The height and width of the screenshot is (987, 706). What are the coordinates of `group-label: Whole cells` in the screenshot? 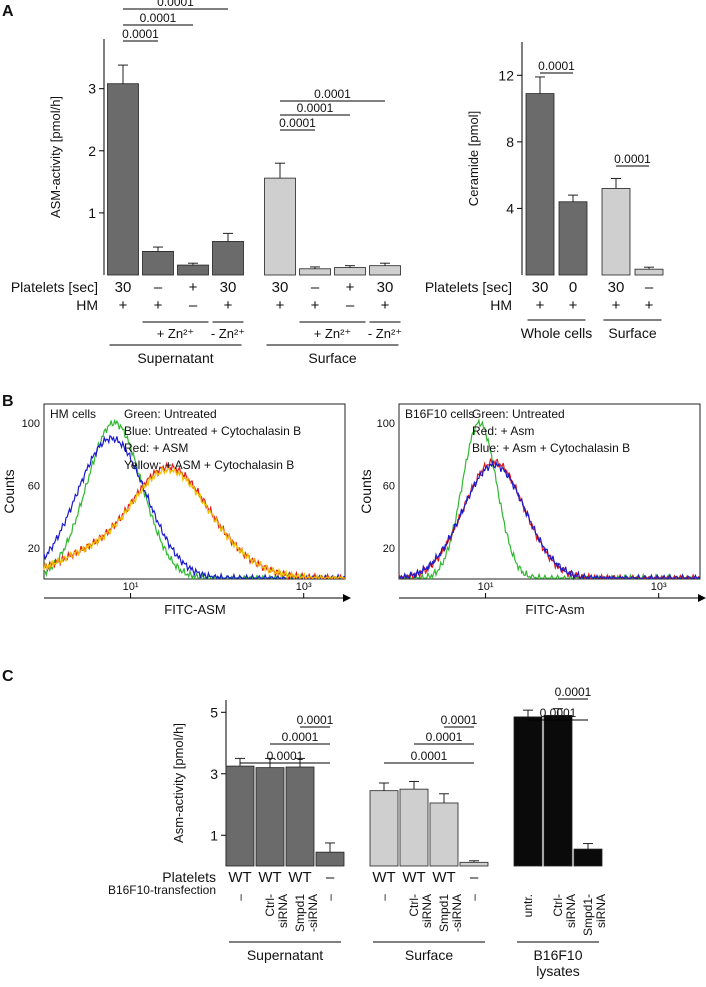 It's located at (557, 333).